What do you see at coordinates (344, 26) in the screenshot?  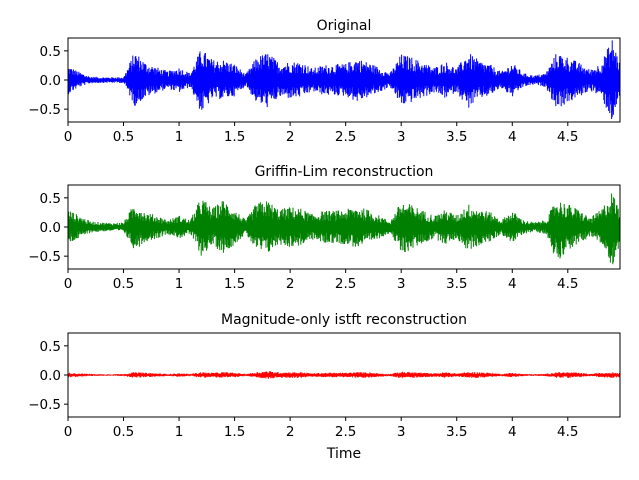 I see `chart-title-original: Original` at bounding box center [344, 26].